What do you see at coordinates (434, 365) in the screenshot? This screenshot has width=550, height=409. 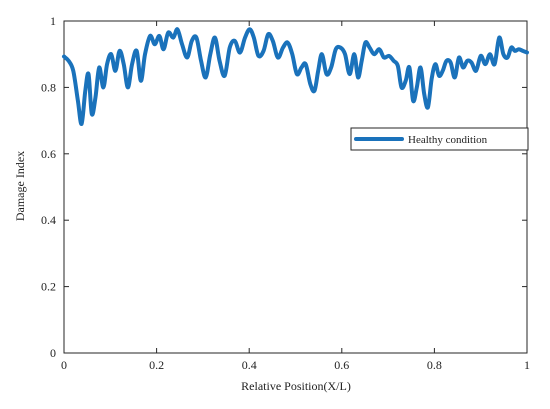 I see `x-tick-label: 0.8` at bounding box center [434, 365].